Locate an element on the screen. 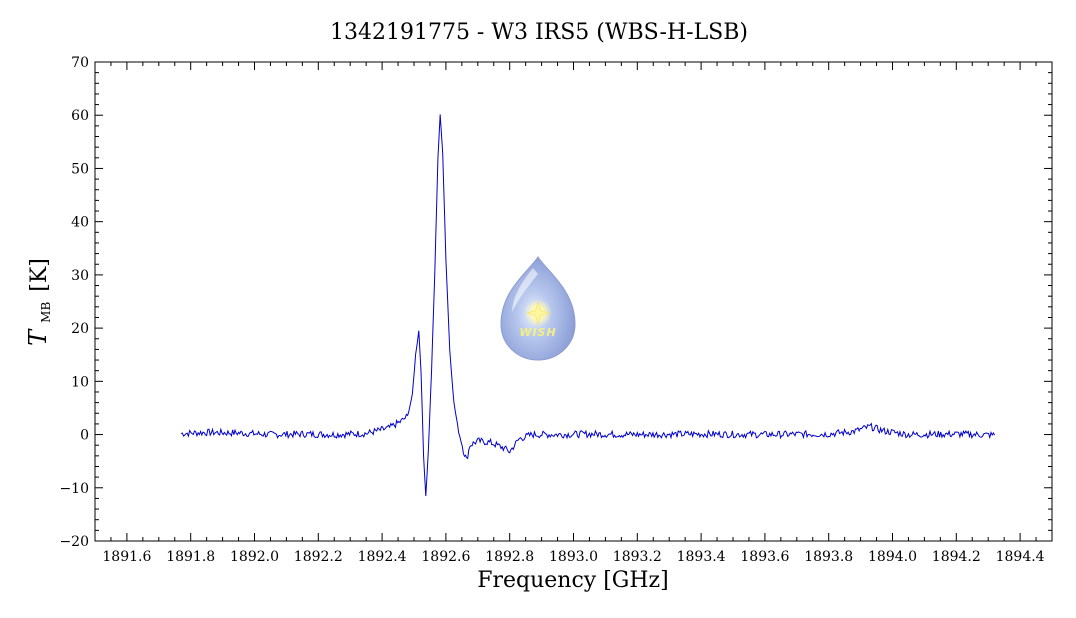 The width and height of the screenshot is (1076, 618). y-axis-tick-labels: −20 −10 0 10 20 30 40 50 60 70 is located at coordinates (74, 302).